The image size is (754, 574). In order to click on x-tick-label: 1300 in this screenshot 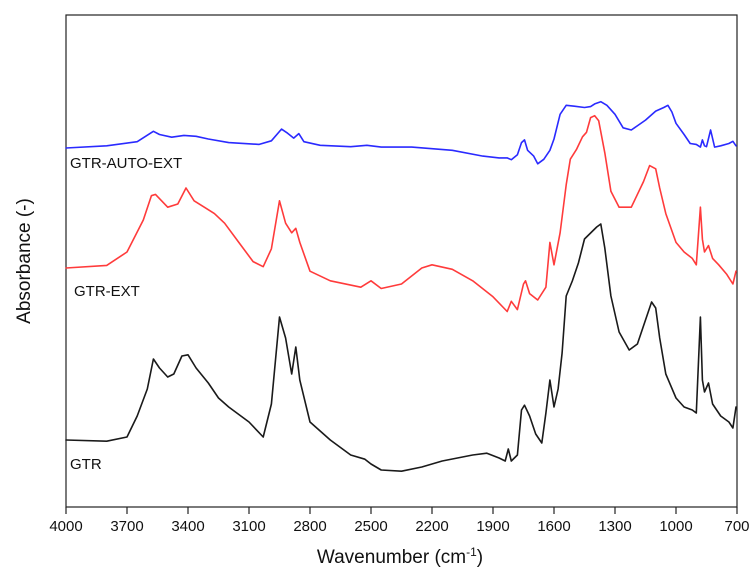, I will do `click(614, 526)`.